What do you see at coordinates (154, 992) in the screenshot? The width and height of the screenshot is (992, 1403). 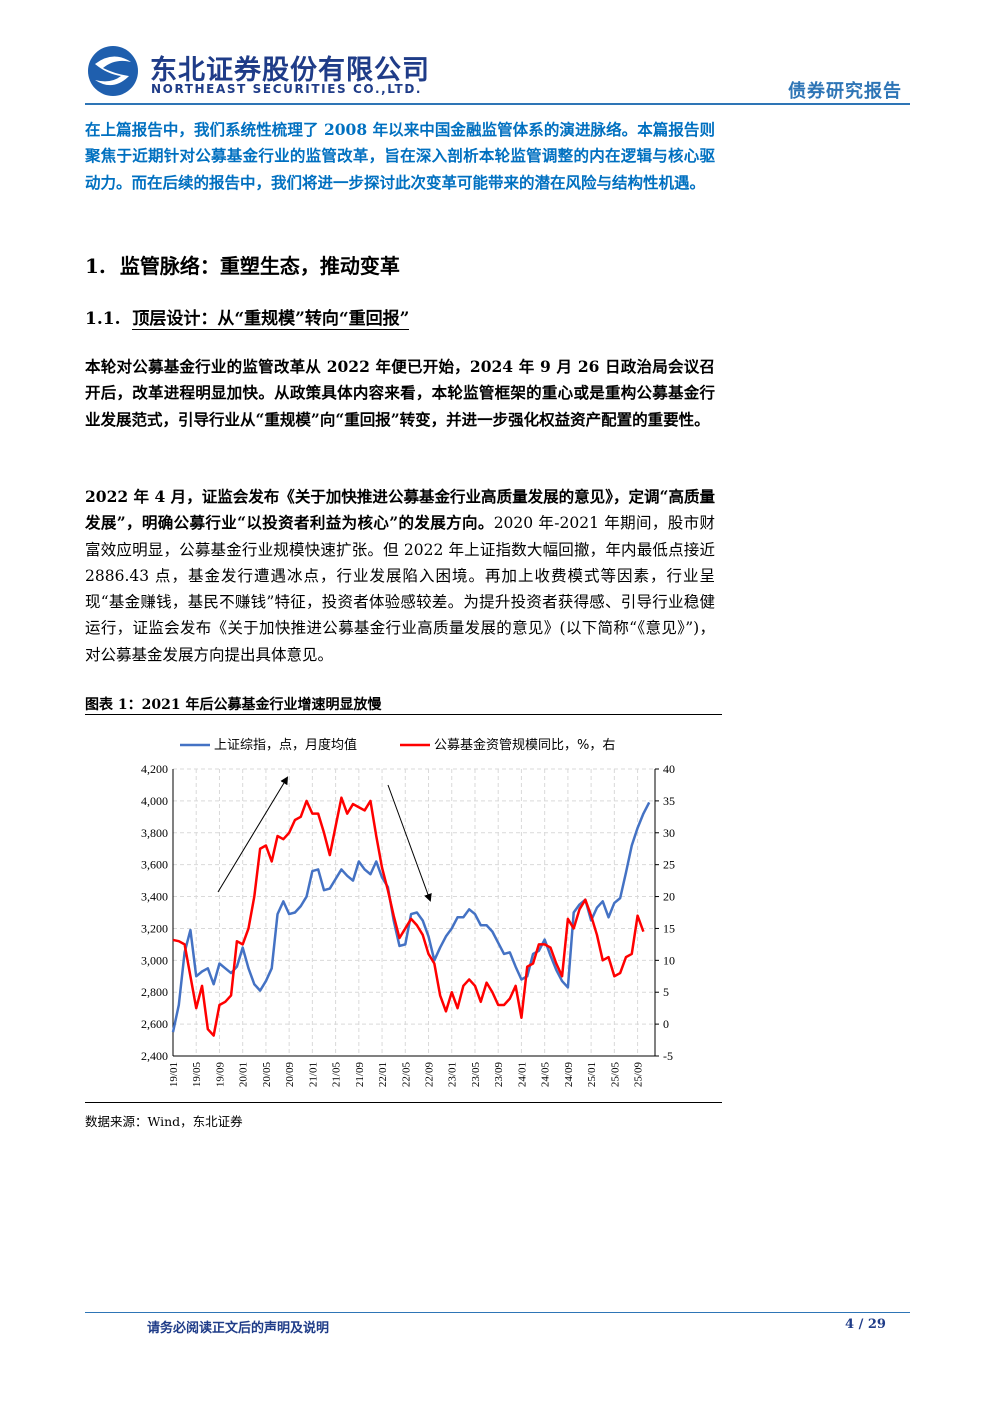 I see `y-tick-label: 2,800` at bounding box center [154, 992].